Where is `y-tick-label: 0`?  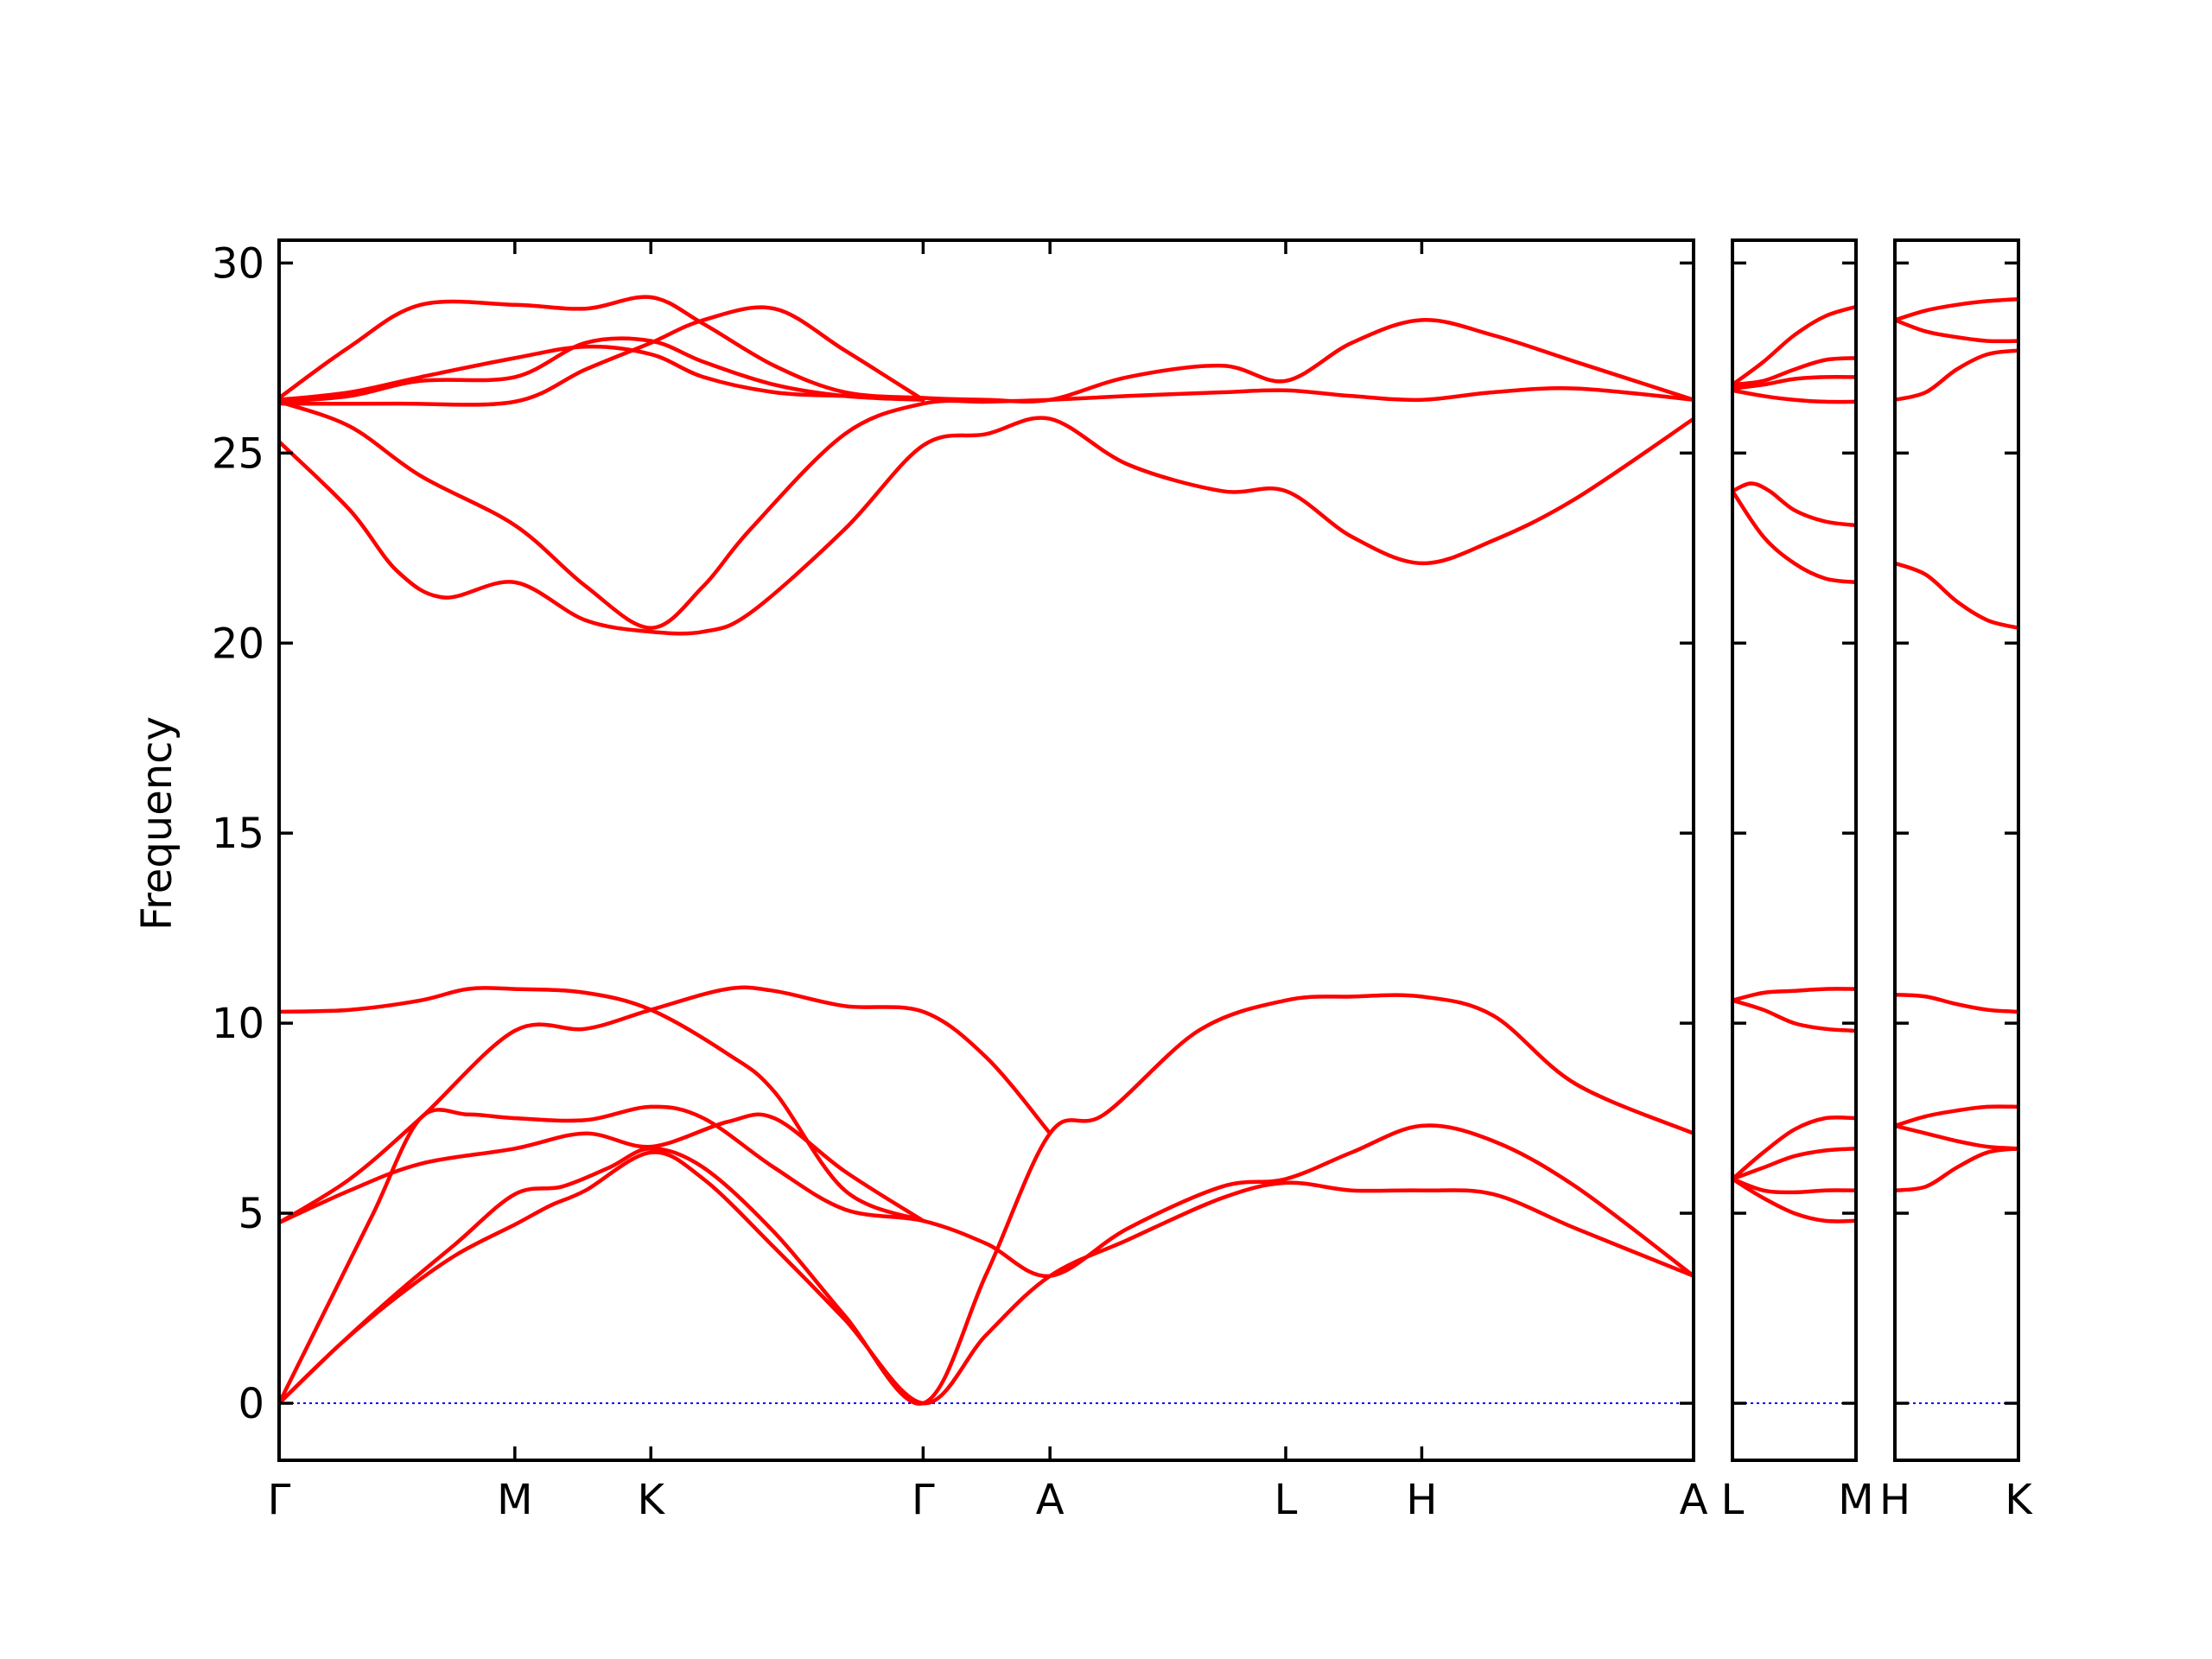 y-tick-label: 0 is located at coordinates (251, 1404).